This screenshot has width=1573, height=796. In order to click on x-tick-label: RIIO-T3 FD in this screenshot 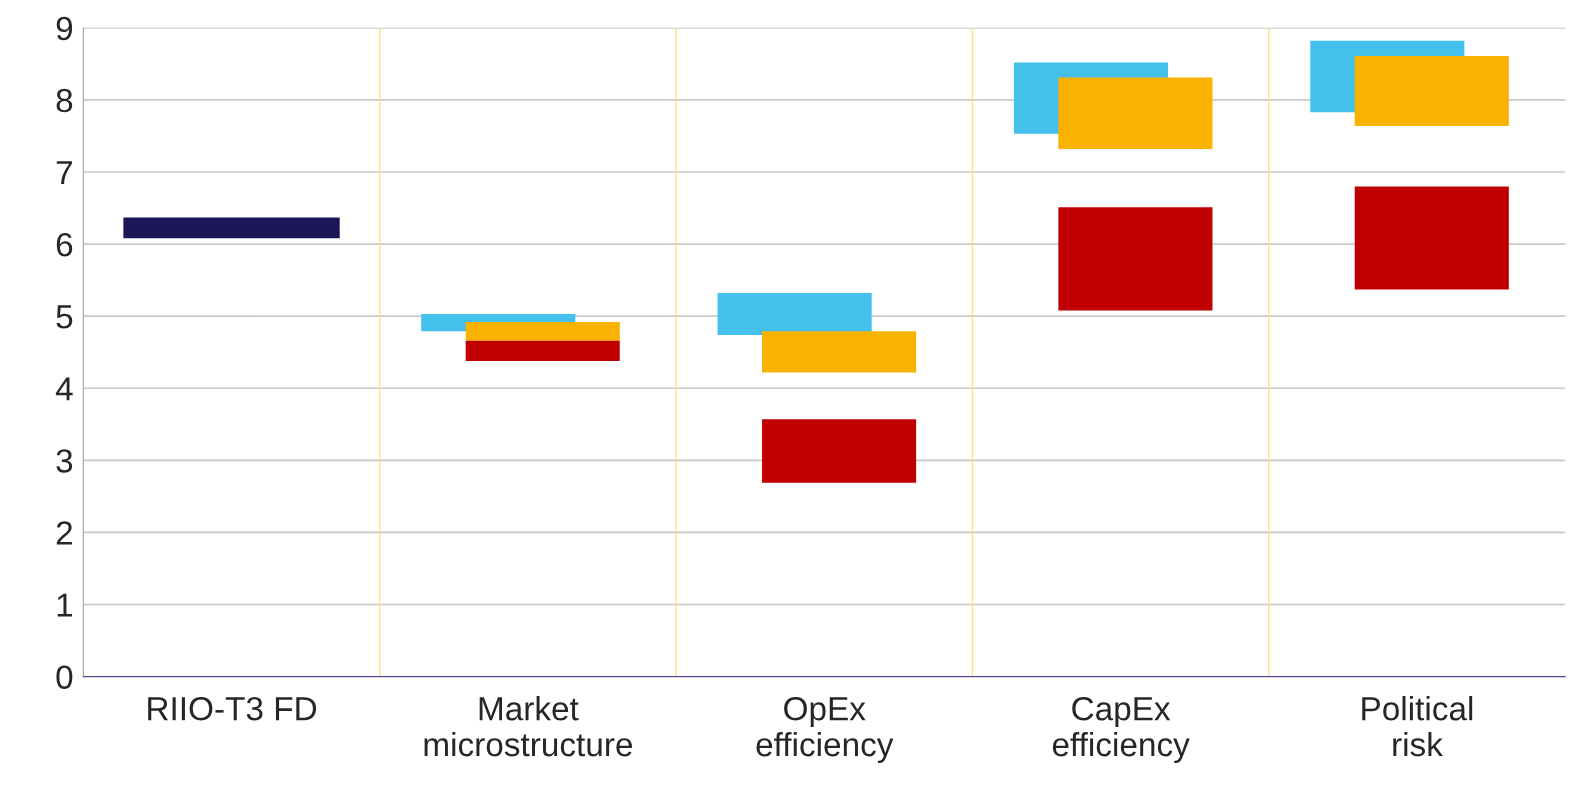, I will do `click(232, 708)`.